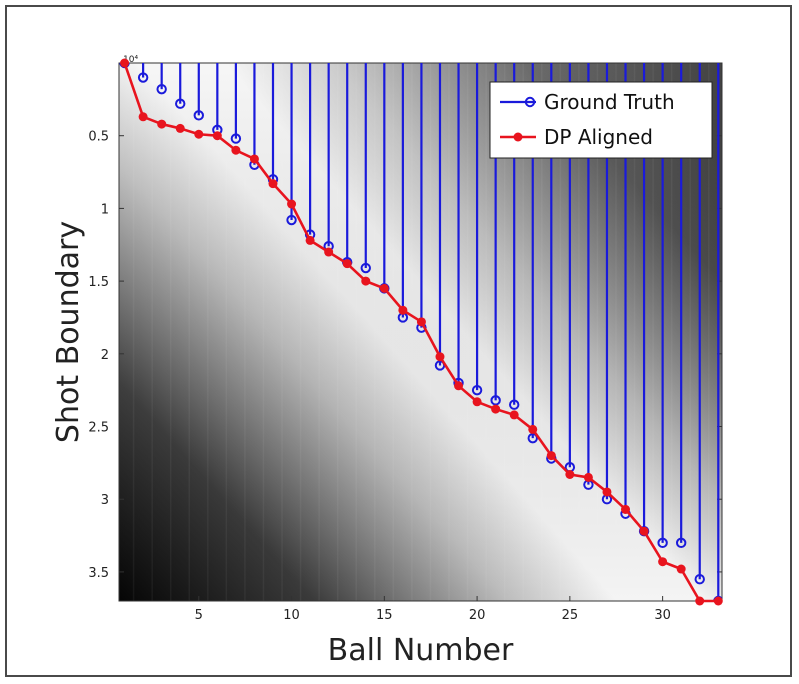 The image size is (799, 684). Describe the element at coordinates (105, 355) in the screenshot. I see `y-tick-label: 2` at that location.